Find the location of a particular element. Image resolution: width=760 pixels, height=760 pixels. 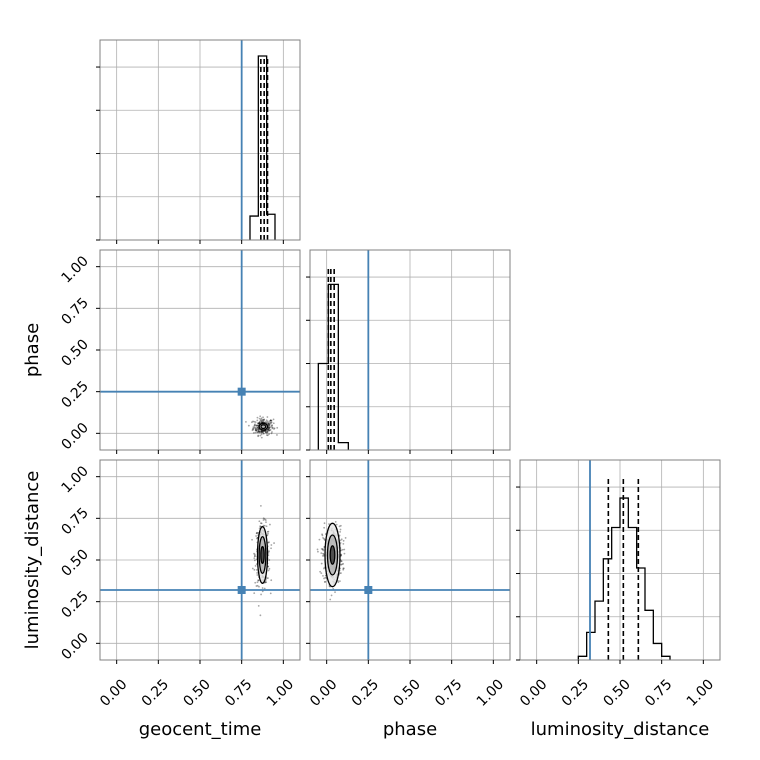

xtick-label-phase-0: 0.00 is located at coordinates (323, 692).